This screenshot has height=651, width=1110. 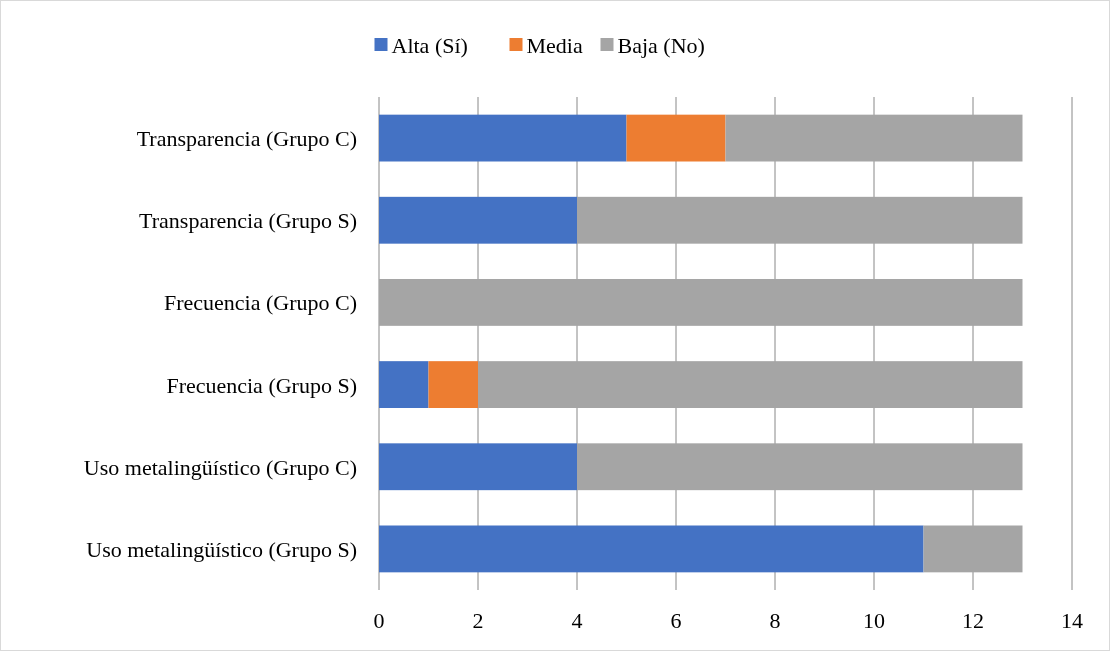 I want to click on x-tick-label: 12, so click(x=973, y=620).